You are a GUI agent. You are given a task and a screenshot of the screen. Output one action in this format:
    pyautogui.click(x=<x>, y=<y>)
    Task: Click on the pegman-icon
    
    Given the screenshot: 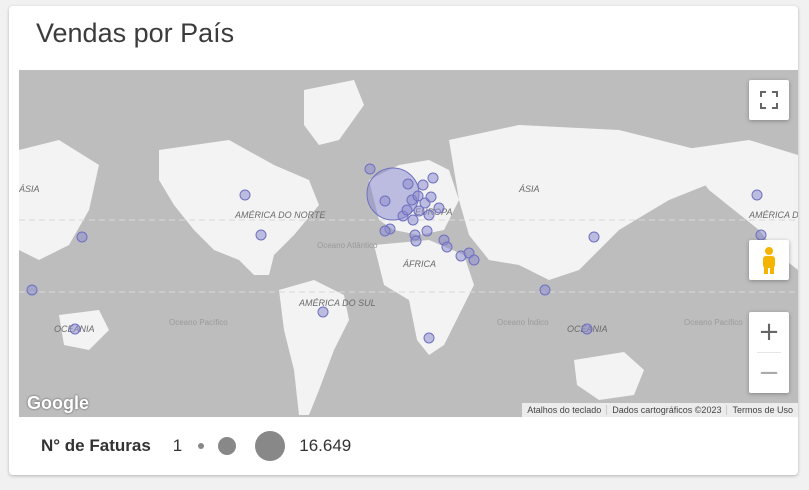 What is the action you would take?
    pyautogui.click(x=769, y=260)
    